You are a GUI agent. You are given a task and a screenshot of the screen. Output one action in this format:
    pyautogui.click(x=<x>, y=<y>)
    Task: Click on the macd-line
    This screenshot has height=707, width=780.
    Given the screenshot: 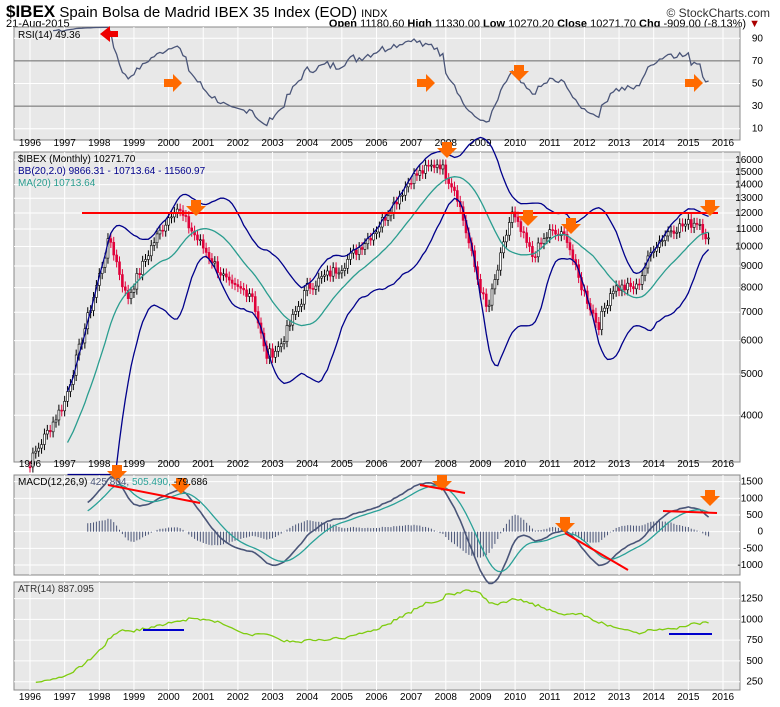 What is the action you would take?
    pyautogui.click(x=398, y=530)
    